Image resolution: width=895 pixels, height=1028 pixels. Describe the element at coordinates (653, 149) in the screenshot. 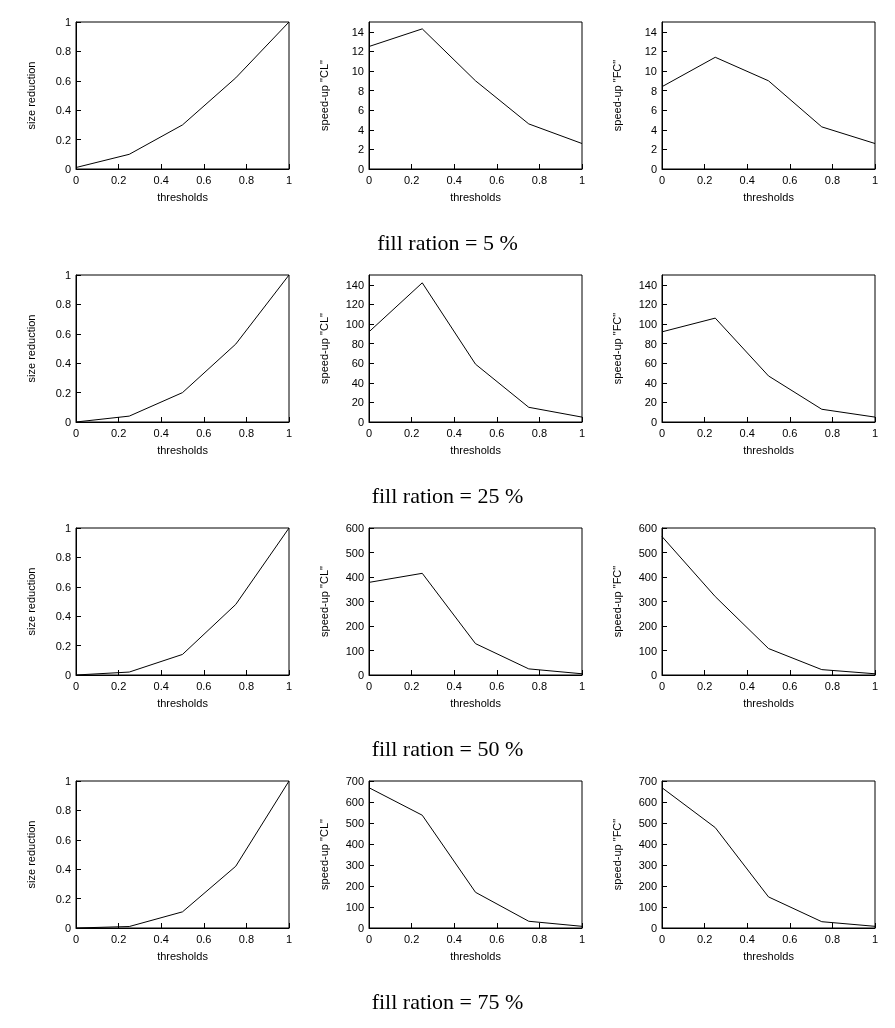

I see `y-tick-label: 2` at that location.